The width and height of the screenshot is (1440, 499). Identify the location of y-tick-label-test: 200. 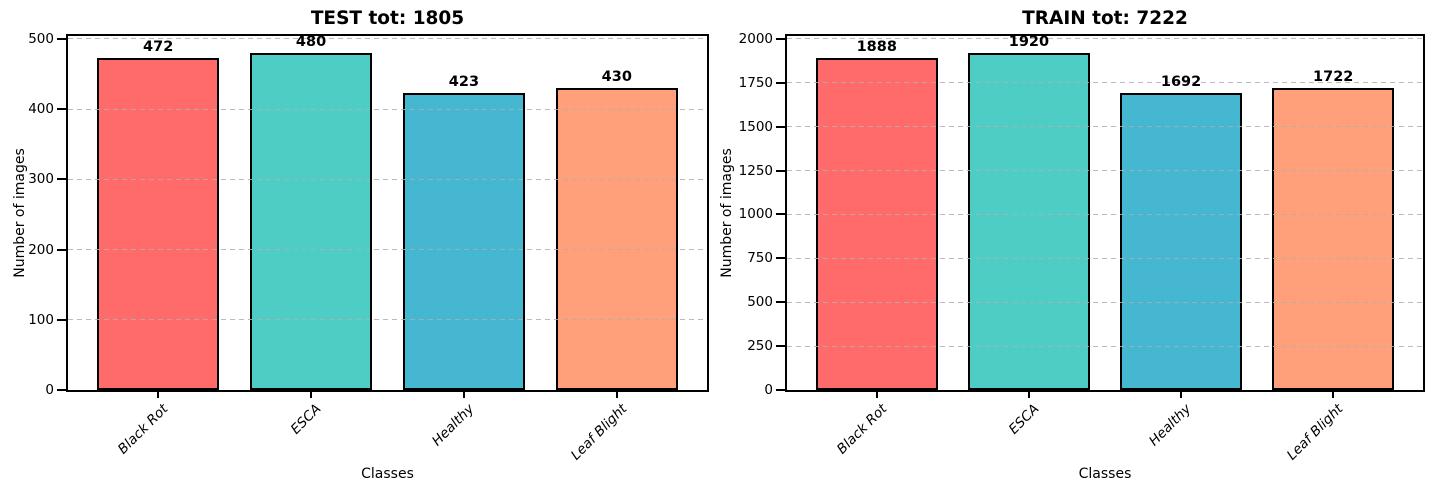
(41, 249).